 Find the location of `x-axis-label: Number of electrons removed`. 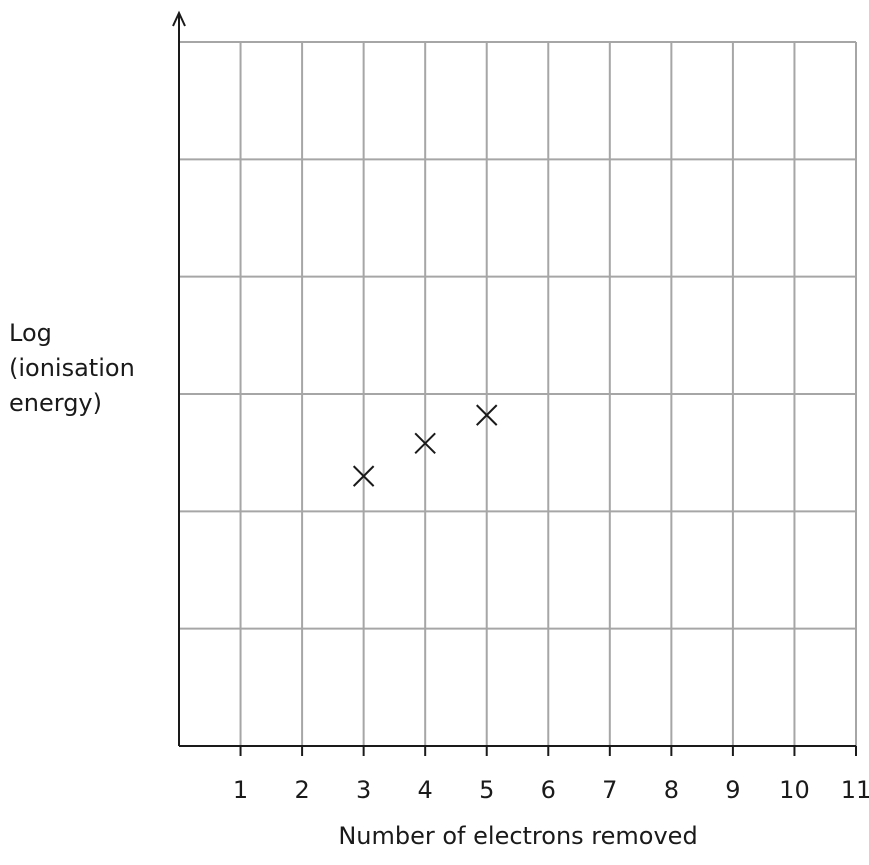

x-axis-label: Number of electrons removed is located at coordinates (518, 836).